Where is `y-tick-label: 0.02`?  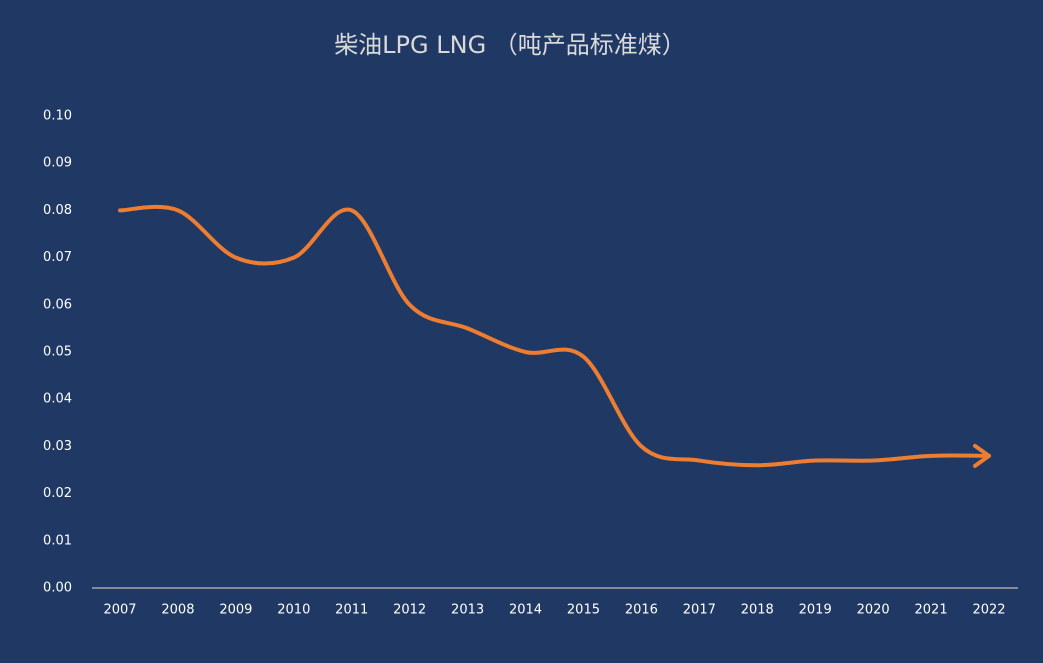
y-tick-label: 0.02 is located at coordinates (57, 493).